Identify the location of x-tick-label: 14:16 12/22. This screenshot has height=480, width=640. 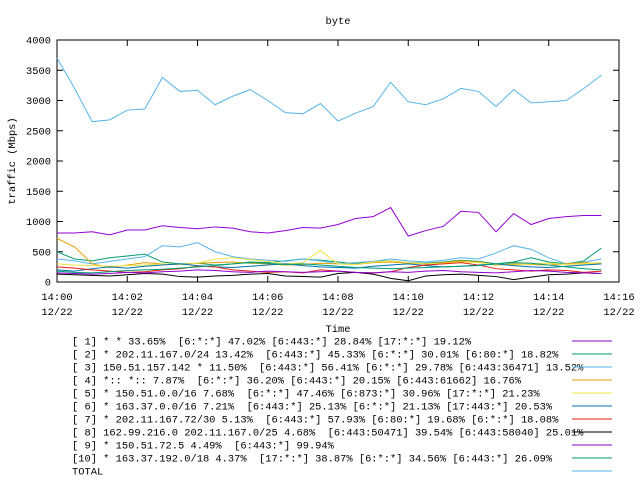
(618, 305).